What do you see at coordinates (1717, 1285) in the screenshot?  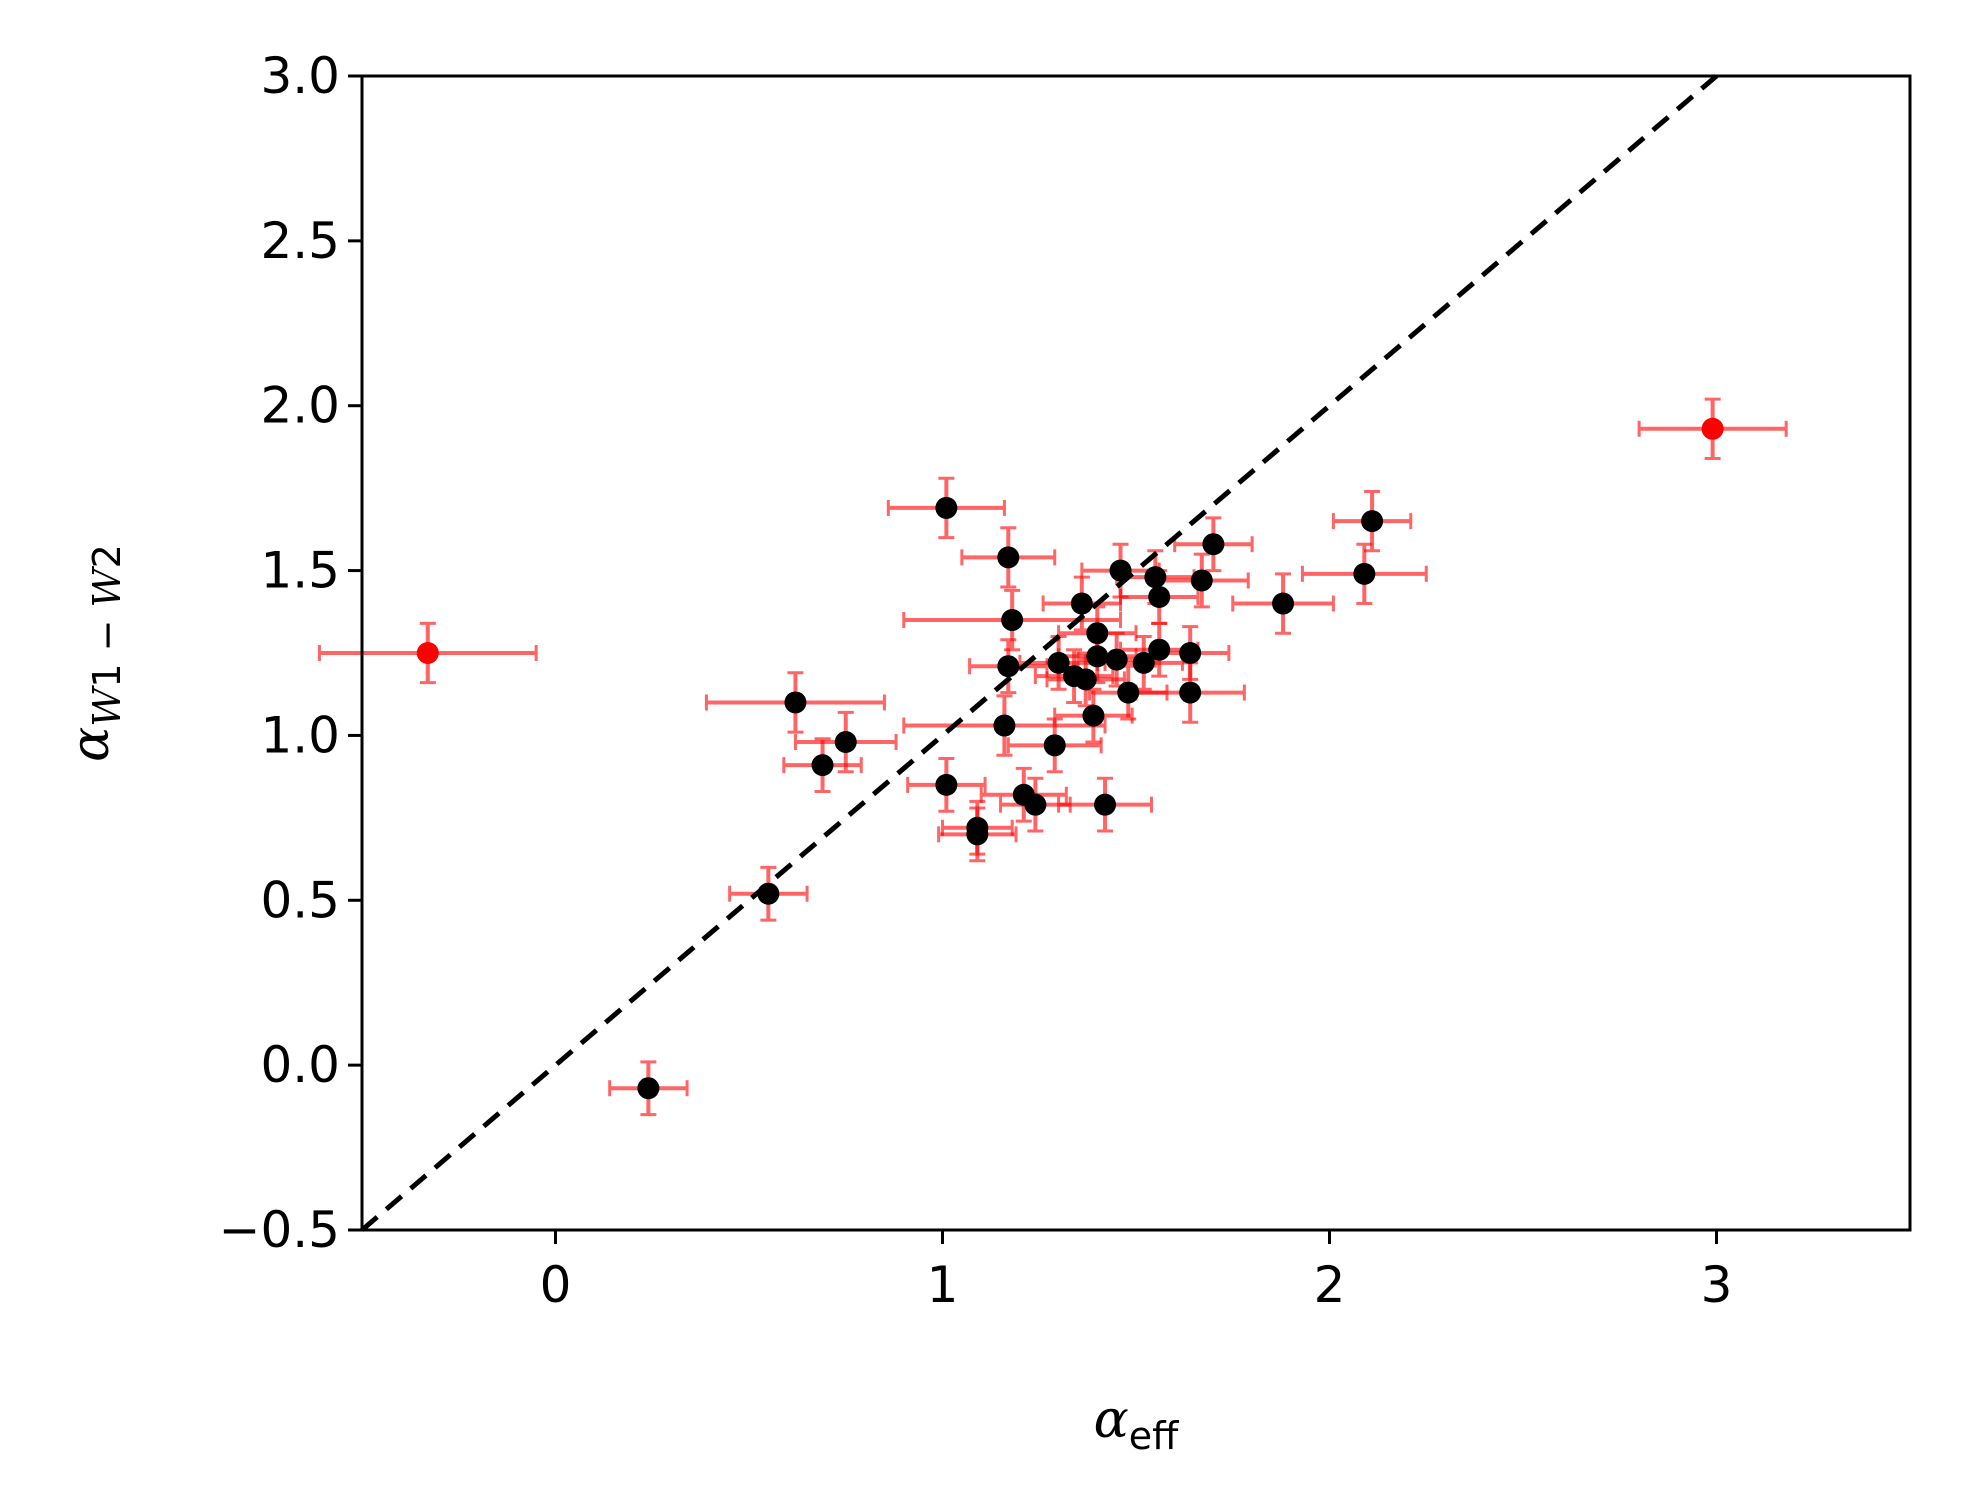 I see `x-tick-label: 3` at bounding box center [1717, 1285].